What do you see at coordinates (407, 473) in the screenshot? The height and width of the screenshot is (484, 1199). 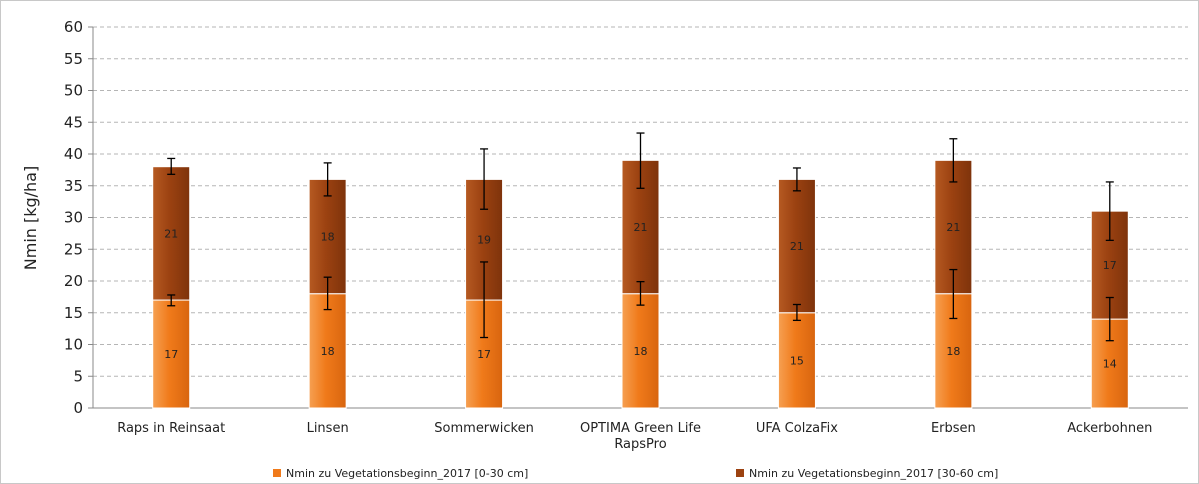 I see `legend-label: Nmin zu Vegetationsbeginn_2017 [0-30 cm]` at bounding box center [407, 473].